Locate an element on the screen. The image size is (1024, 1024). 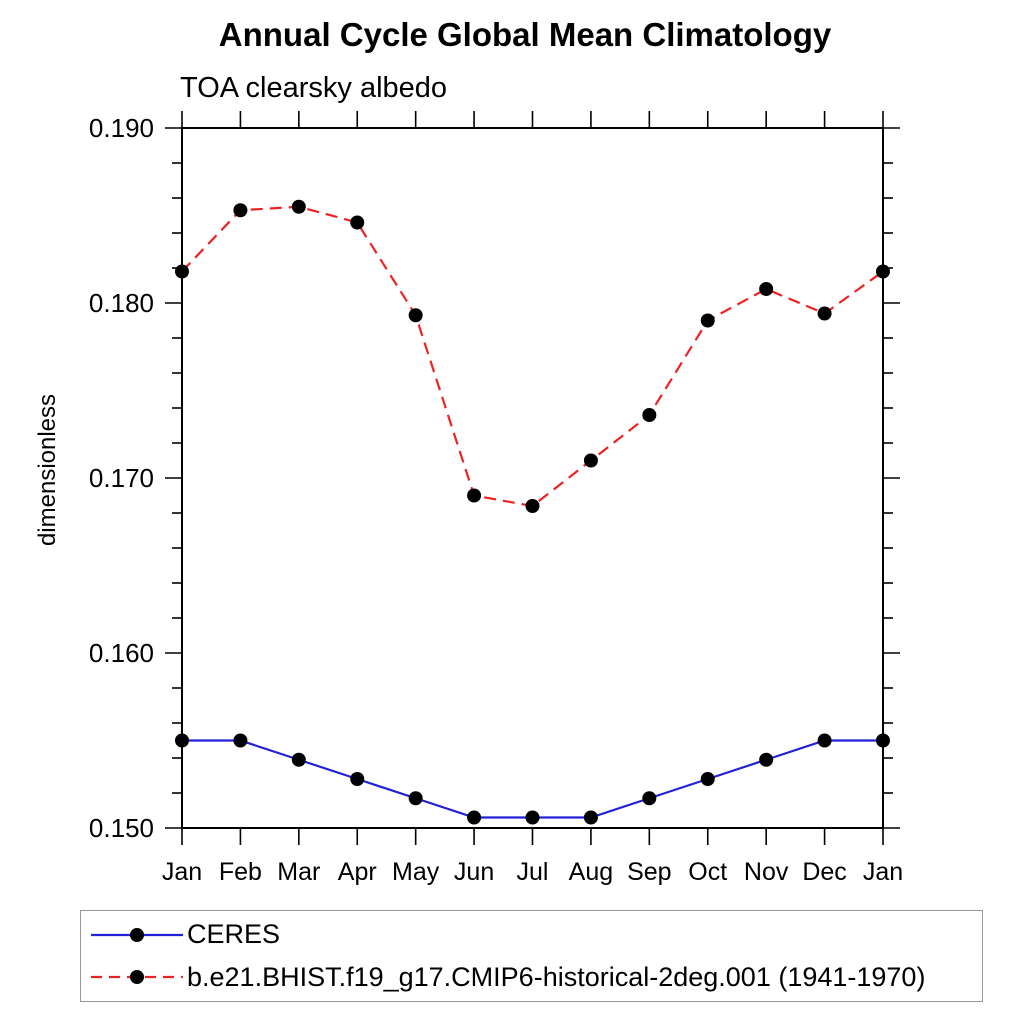
y-tick-label: 0.150 is located at coordinates (121, 828).